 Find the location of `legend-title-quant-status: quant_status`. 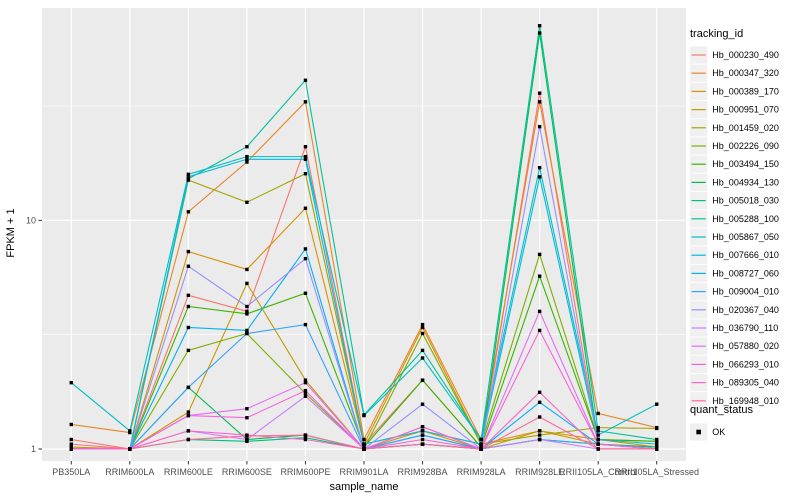

legend-title-quant-status: quant_status is located at coordinates (721, 410).